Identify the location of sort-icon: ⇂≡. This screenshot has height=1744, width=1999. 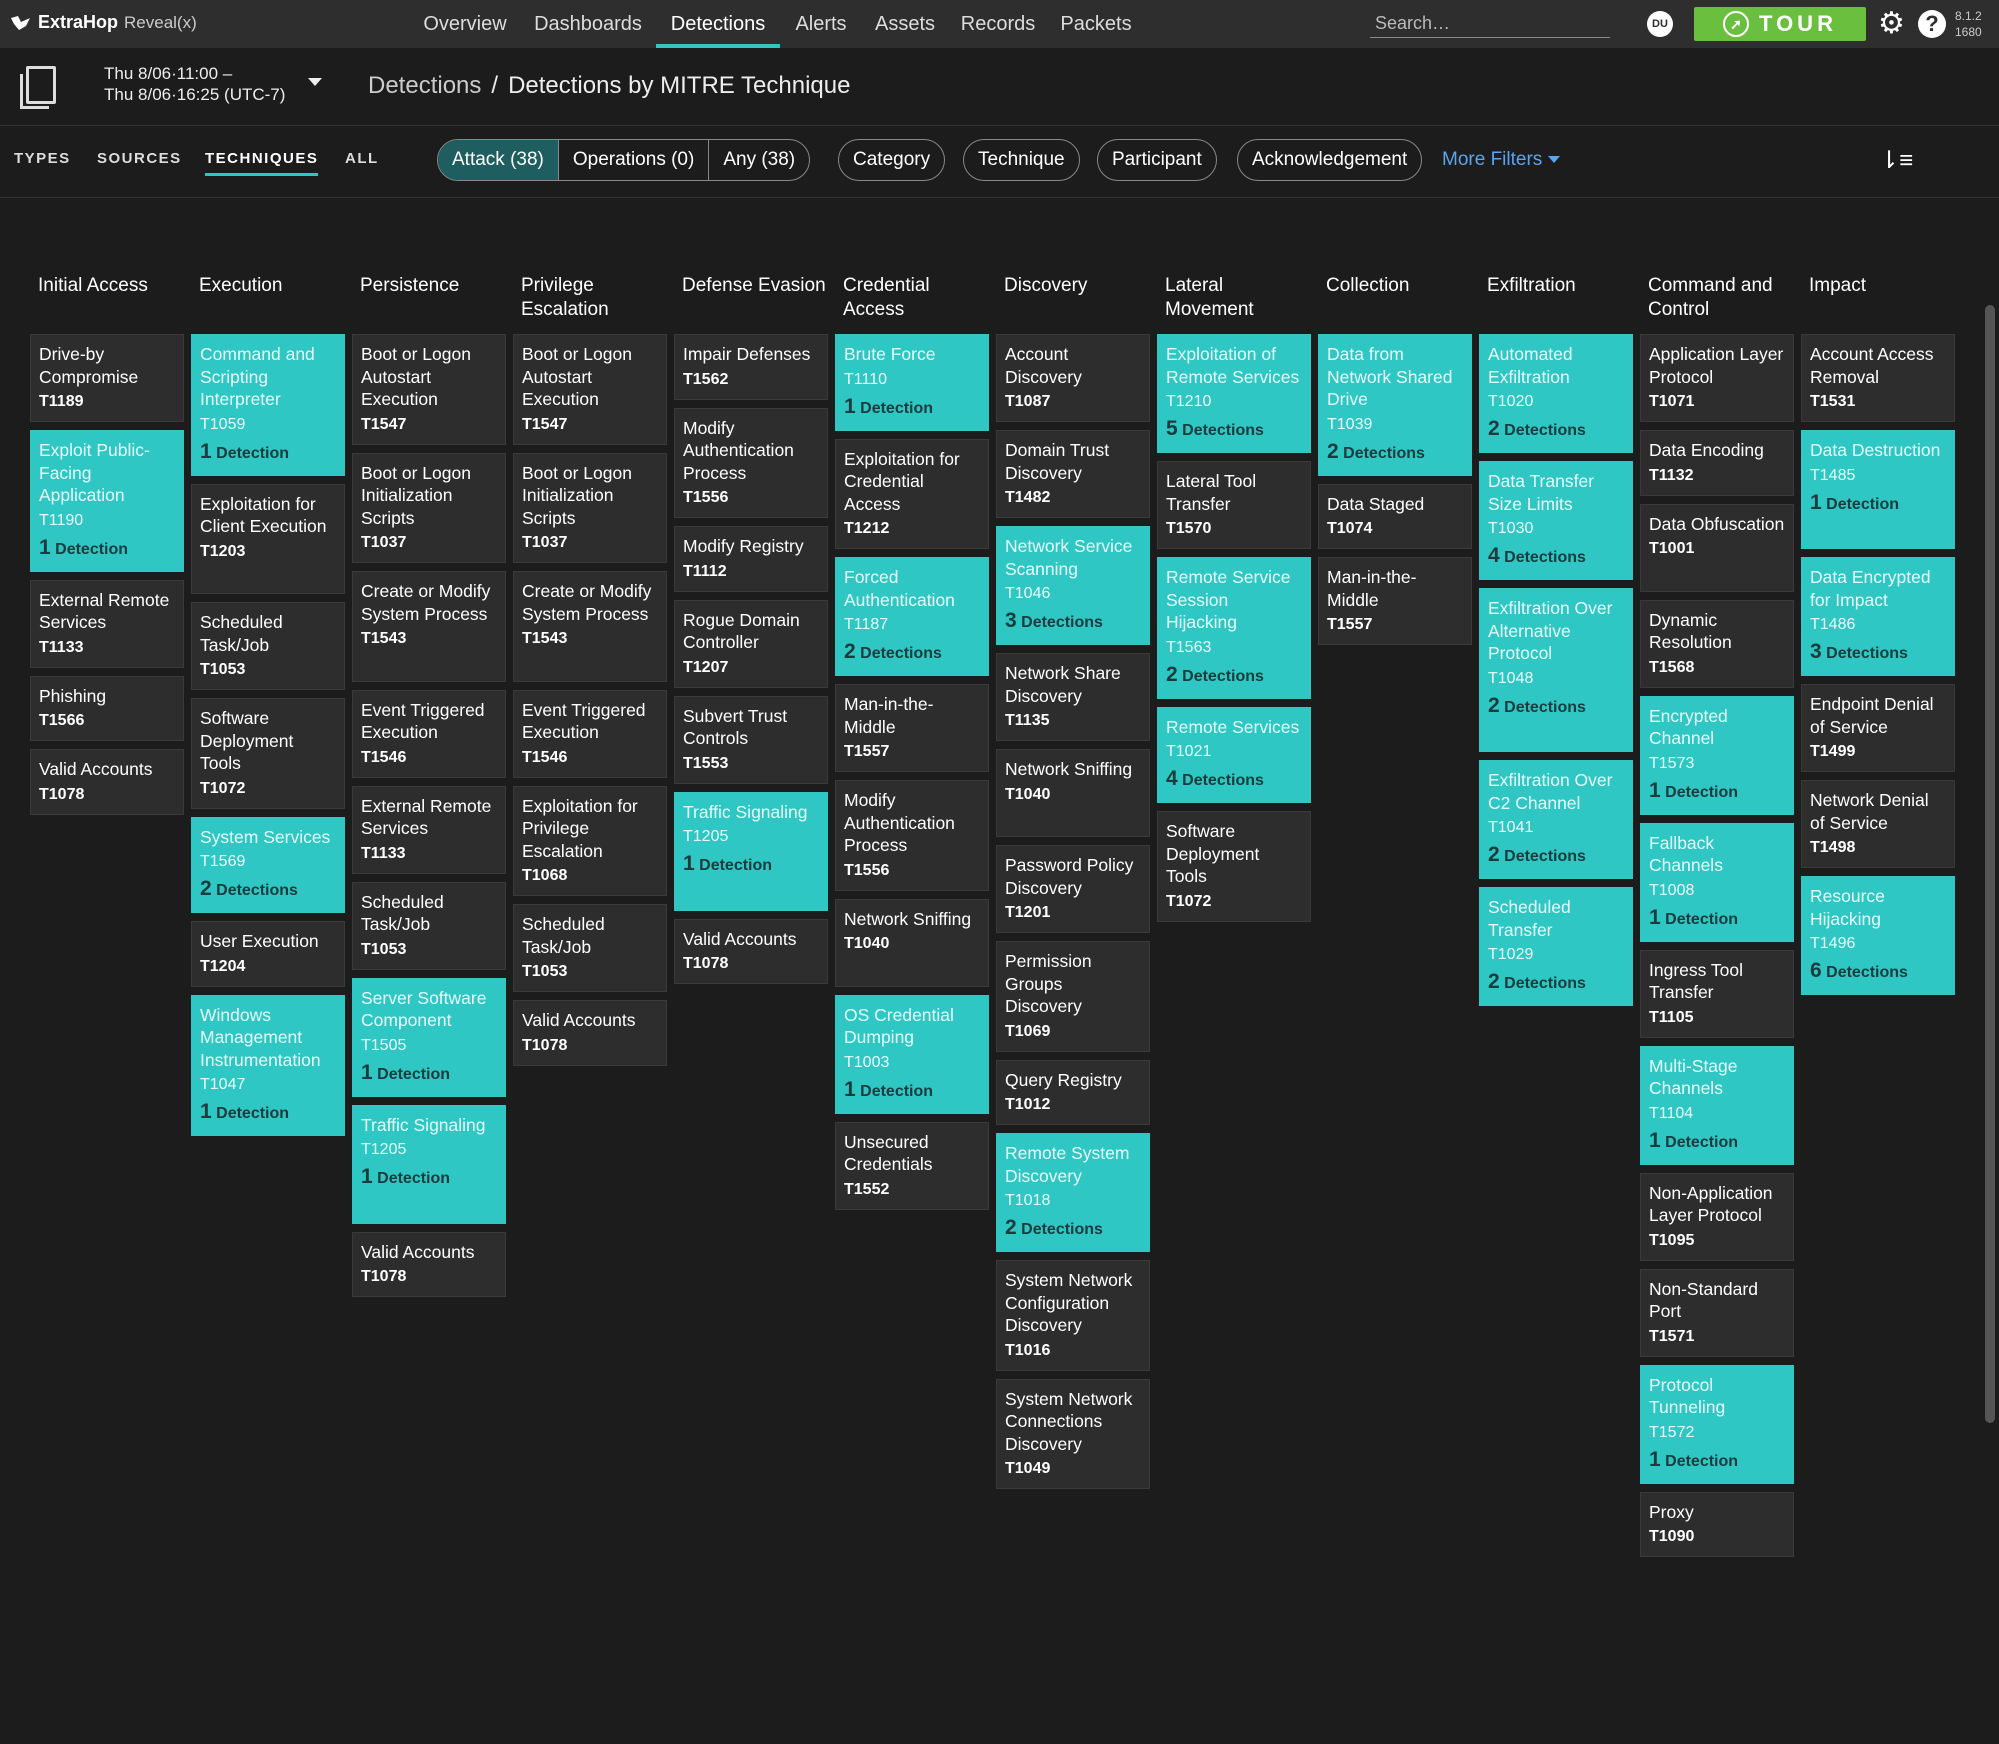
(1896, 160).